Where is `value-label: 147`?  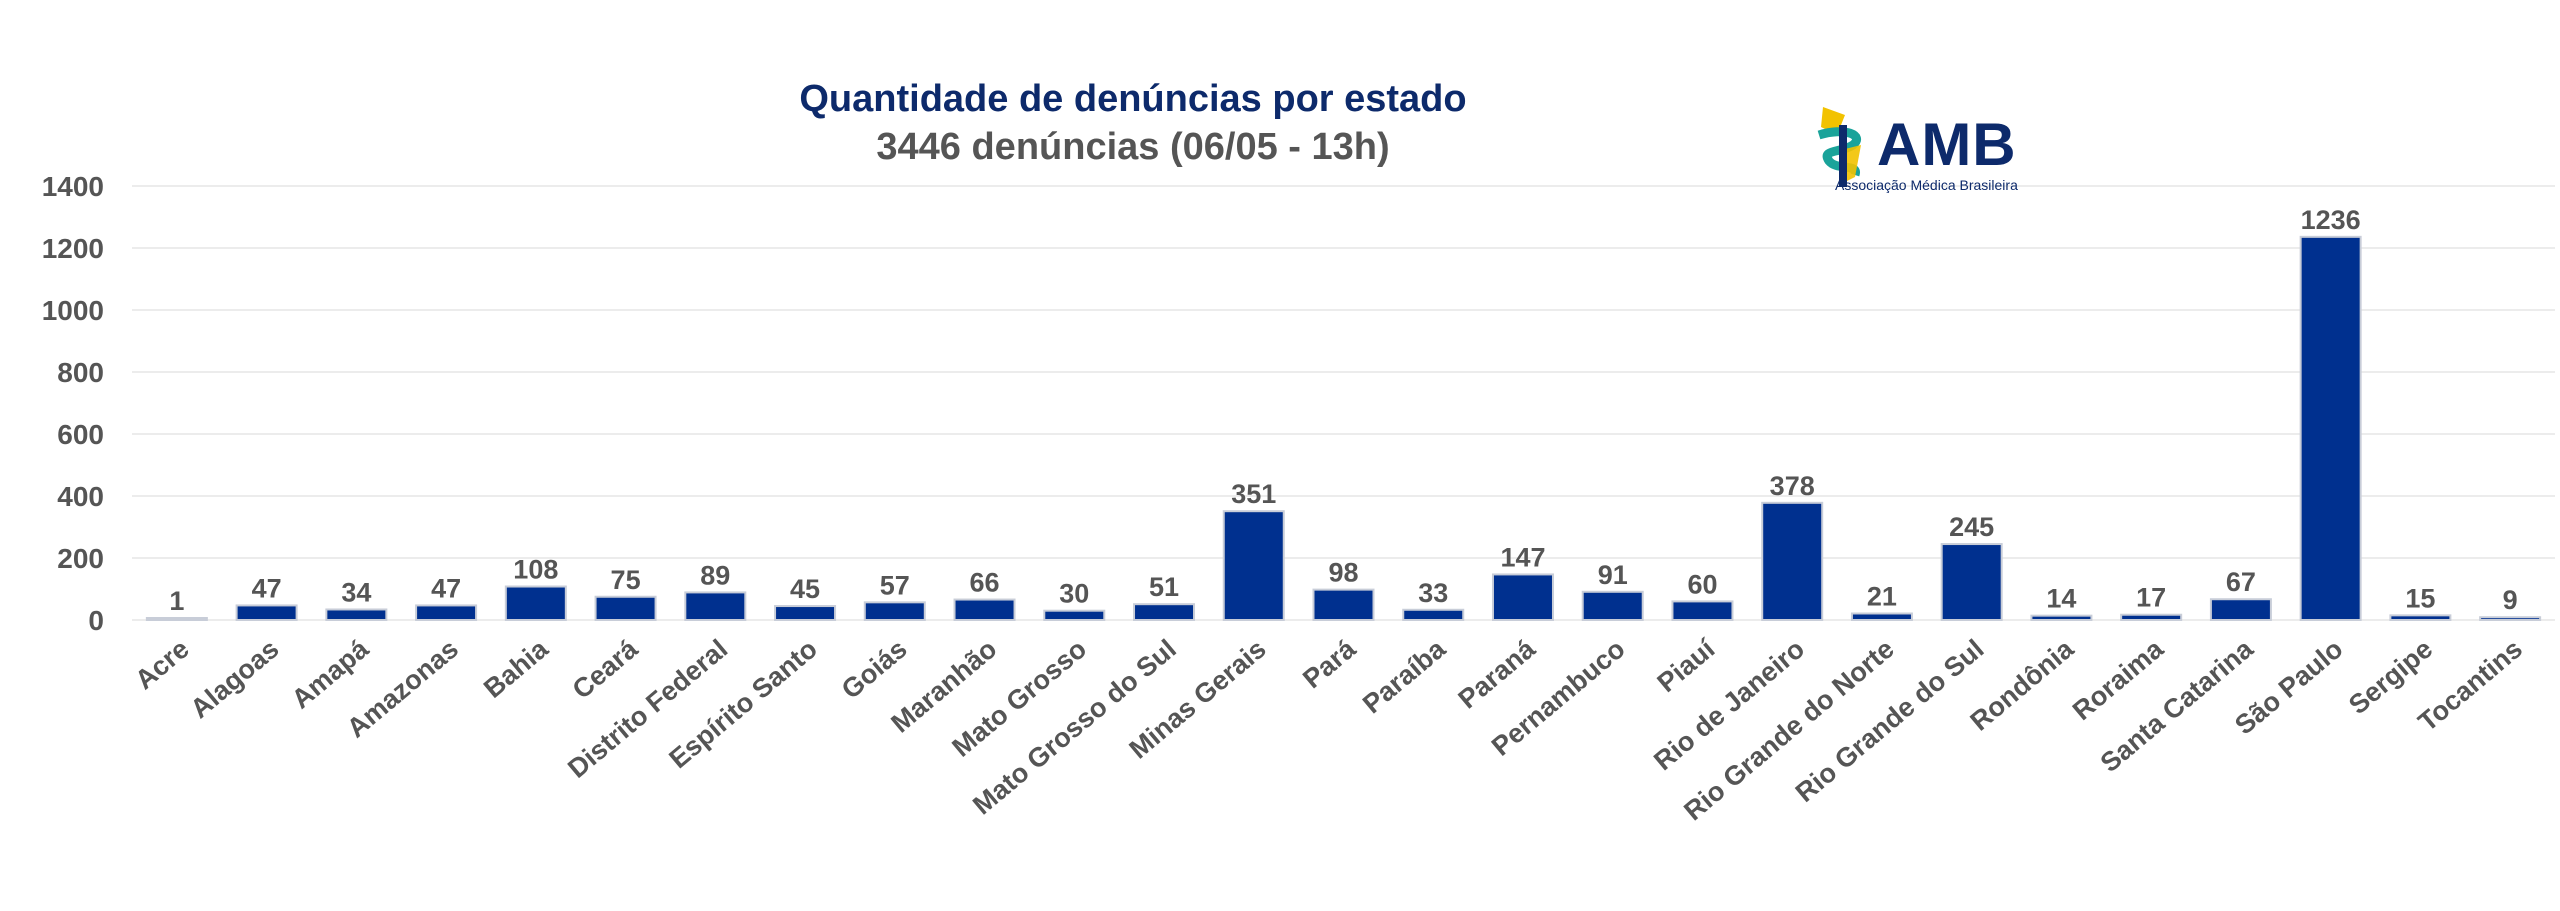
value-label: 147 is located at coordinates (1522, 557).